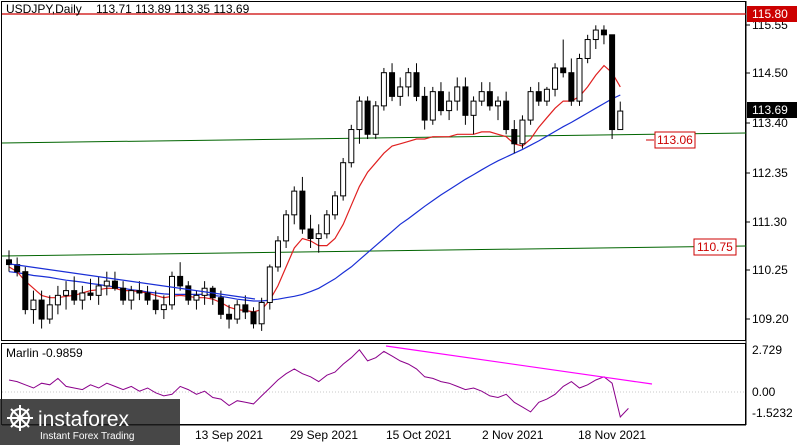 The height and width of the screenshot is (445, 804). Describe the element at coordinates (772, 110) in the screenshot. I see `current-price-tag` at that location.